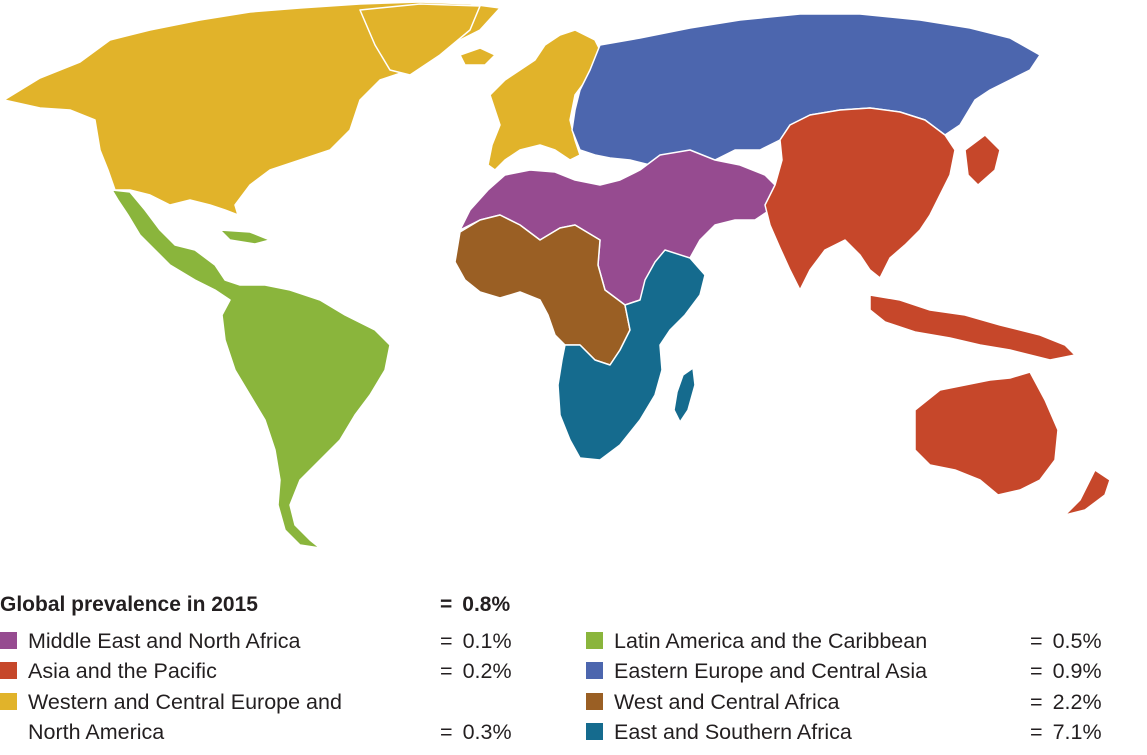 The image size is (1147, 755). Describe the element at coordinates (476, 671) in the screenshot. I see `legend-item-value: = 0.2%` at that location.